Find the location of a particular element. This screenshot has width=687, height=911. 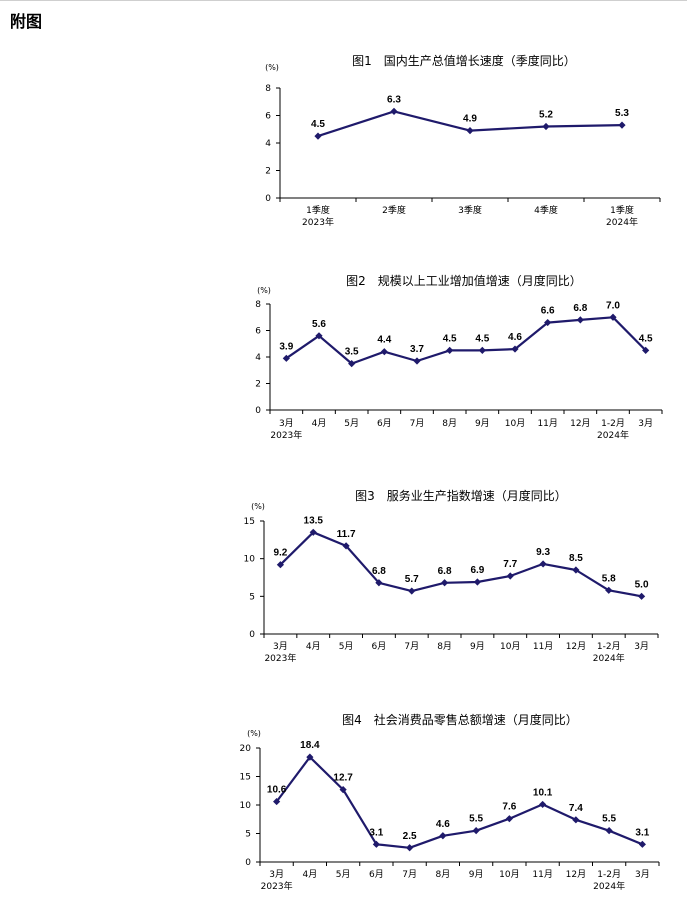

data-label: 5.3 is located at coordinates (622, 113).